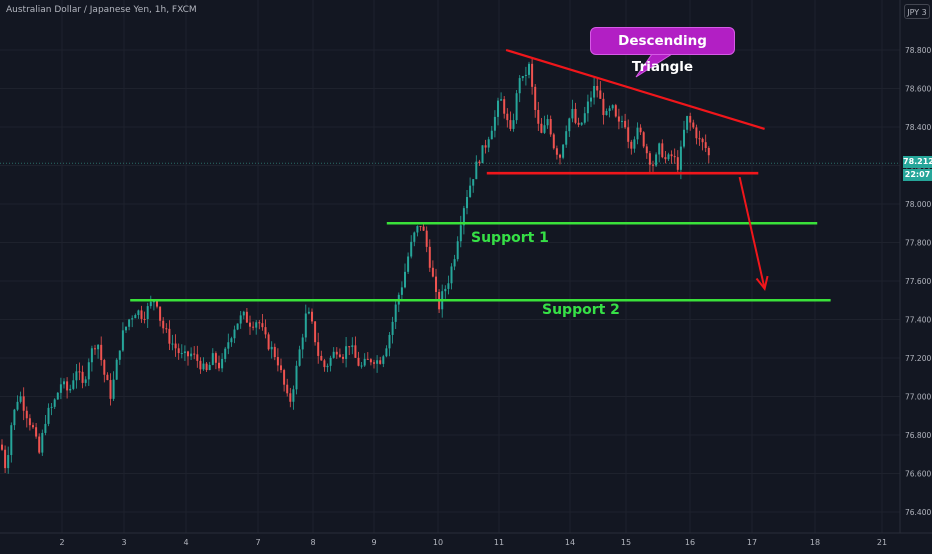  What do you see at coordinates (918, 320) in the screenshot?
I see `price-tick-label: 77.400` at bounding box center [918, 320].